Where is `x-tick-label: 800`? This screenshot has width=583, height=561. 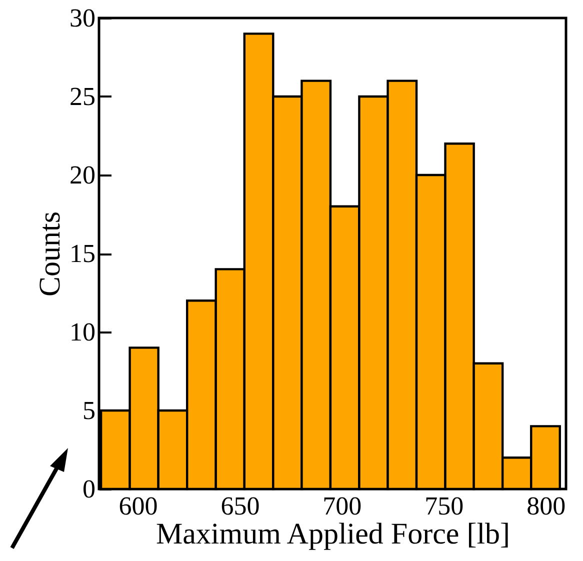
x-tick-label: 800 is located at coordinates (546, 506).